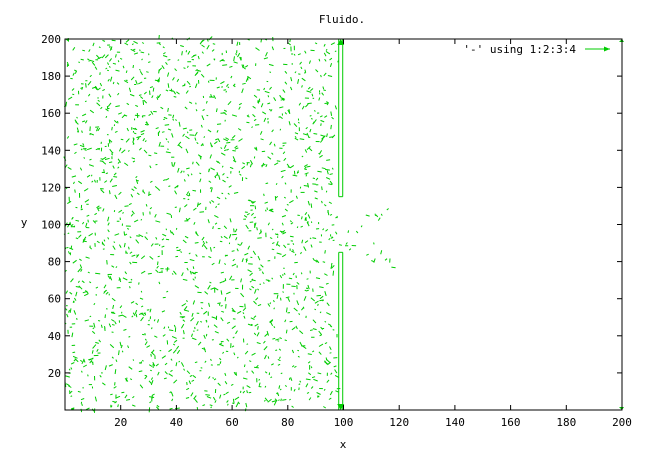 The width and height of the screenshot is (655, 453). What do you see at coordinates (54, 299) in the screenshot?
I see `y-tick-label: 60` at bounding box center [54, 299].